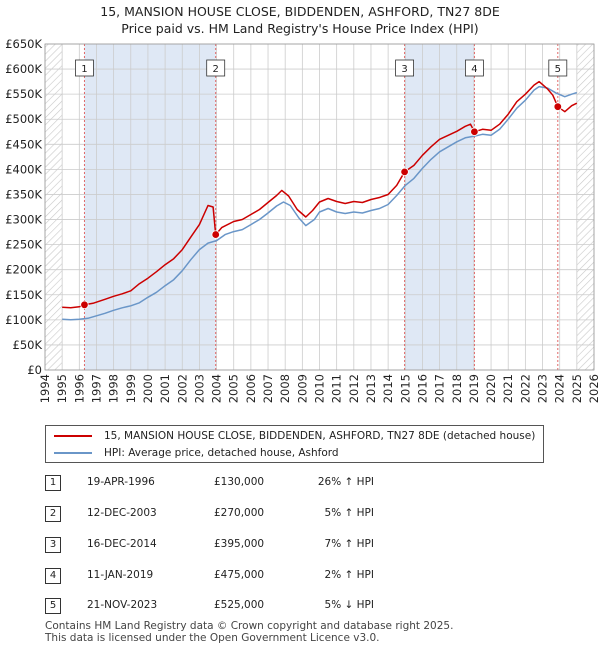 The image size is (600, 650). What do you see at coordinates (53, 576) in the screenshot?
I see `transaction-number: 4` at bounding box center [53, 576].